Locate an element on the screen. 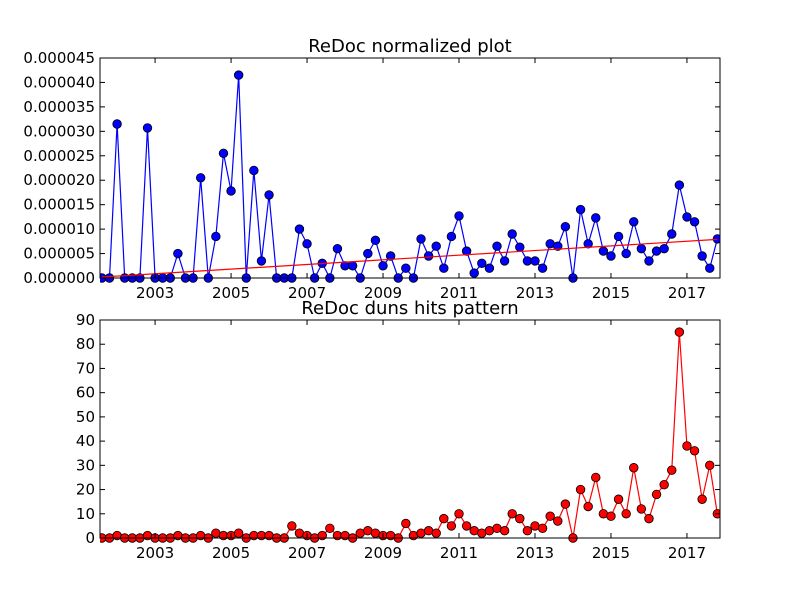 This screenshot has height=600, width=800. chart-title: ReDoc duns hits pattern is located at coordinates (409, 308).